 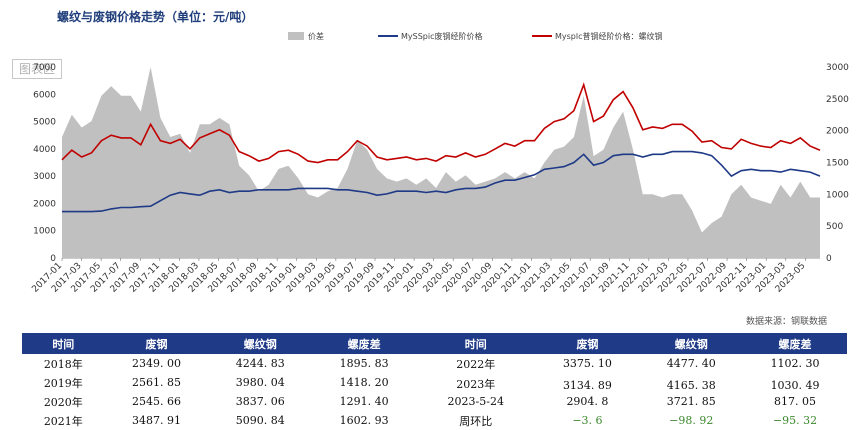 I want to click on table-cell: 3721. 85, so click(x=691, y=401).